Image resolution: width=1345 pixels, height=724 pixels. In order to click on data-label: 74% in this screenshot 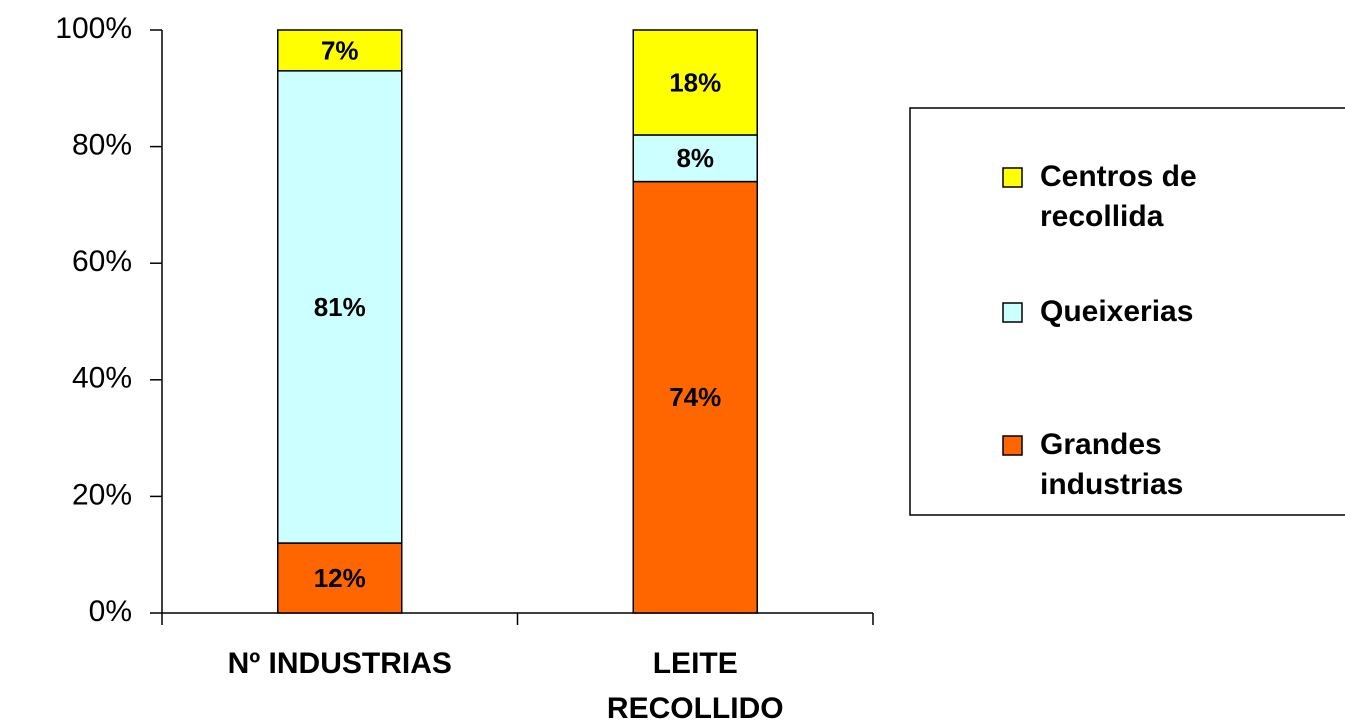, I will do `click(695, 397)`.